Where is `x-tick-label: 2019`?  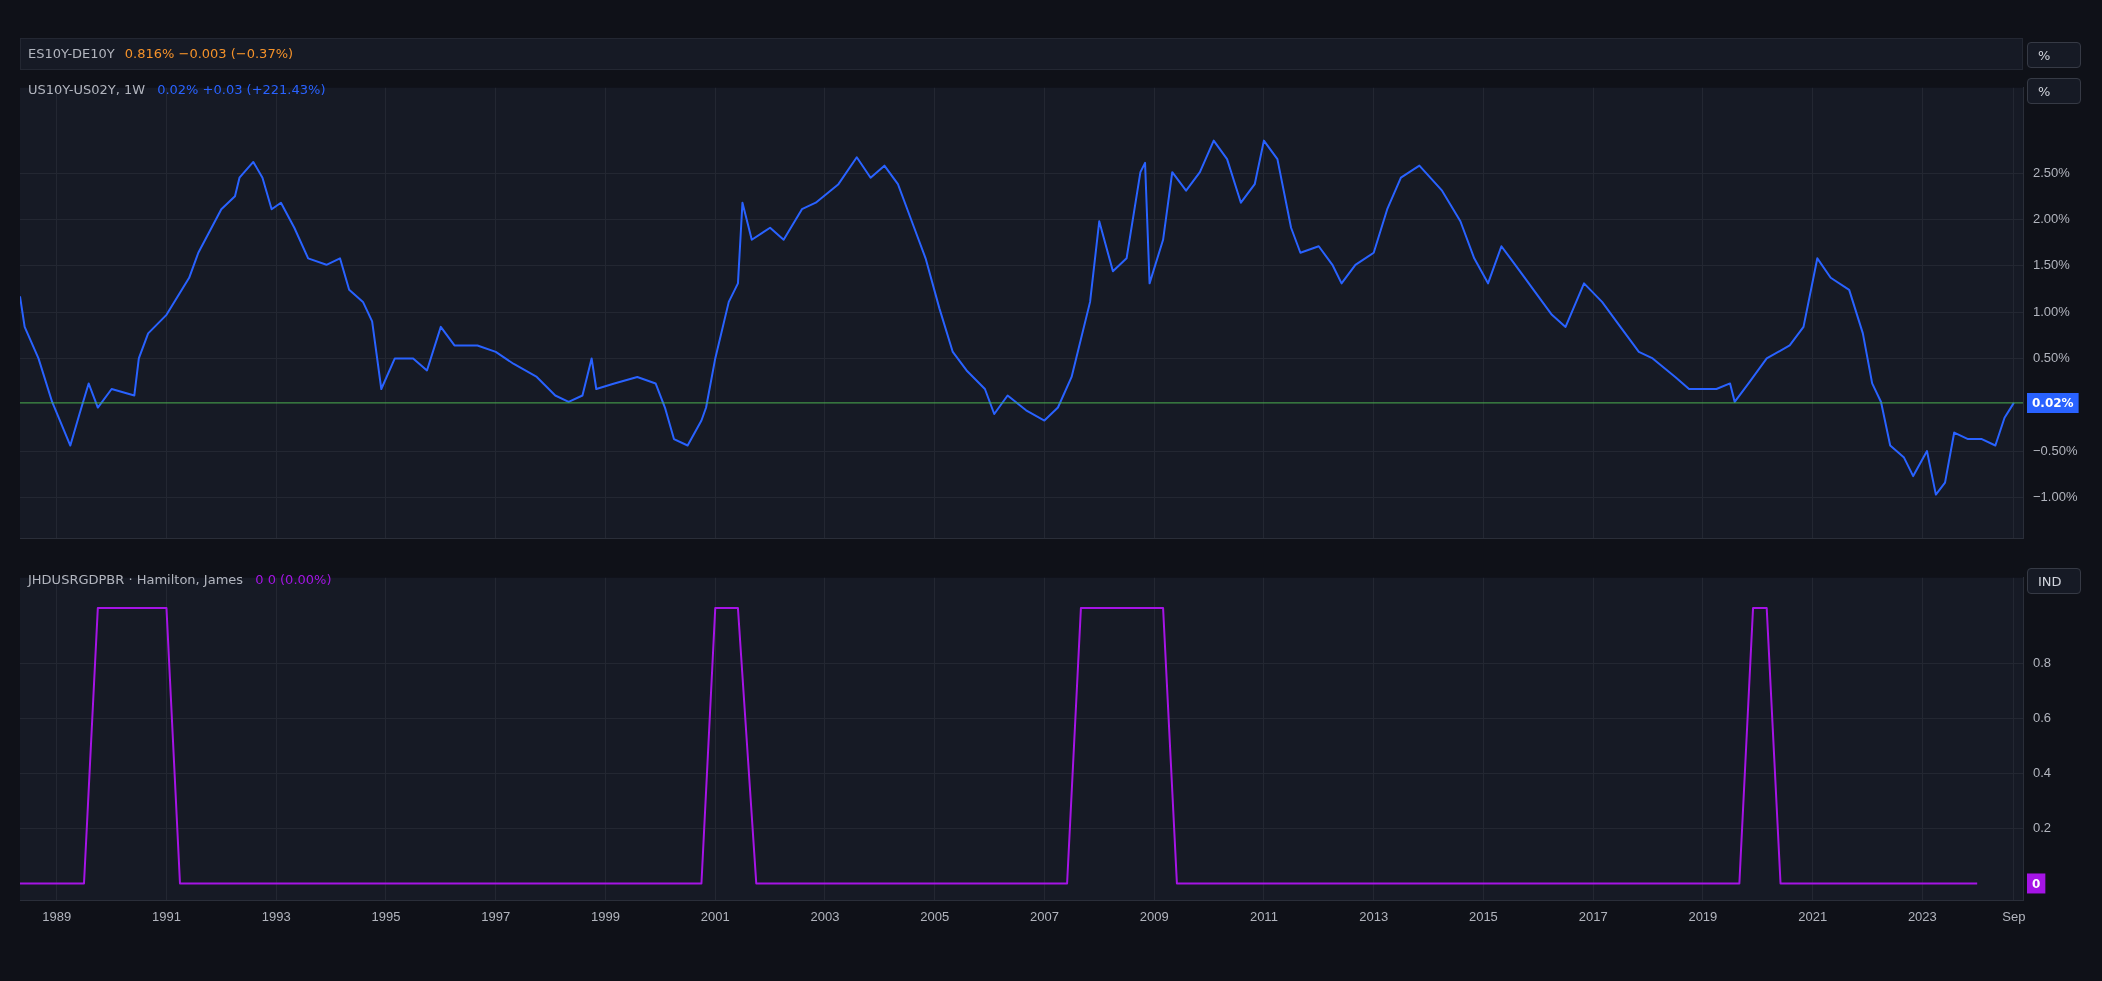 x-tick-label: 2019 is located at coordinates (1703, 917).